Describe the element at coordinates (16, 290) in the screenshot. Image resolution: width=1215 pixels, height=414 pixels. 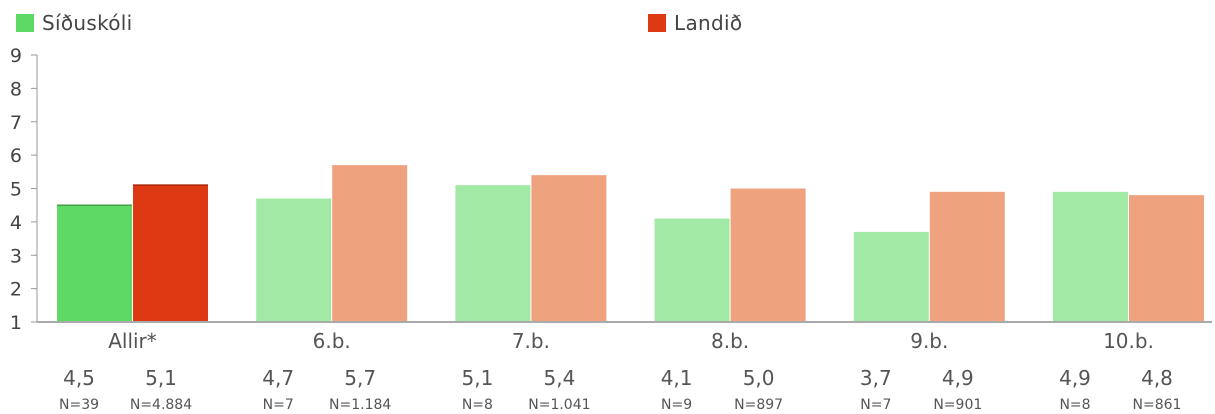
I see `y-tick-label: 2` at that location.